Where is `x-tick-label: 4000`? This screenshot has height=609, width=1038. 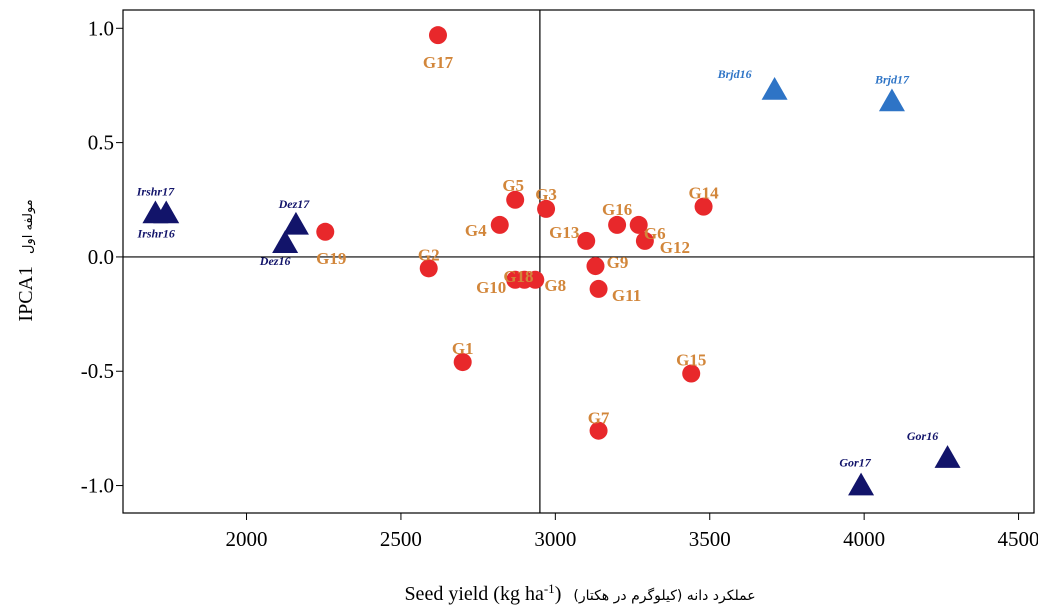 x-tick-label: 4000 is located at coordinates (864, 539).